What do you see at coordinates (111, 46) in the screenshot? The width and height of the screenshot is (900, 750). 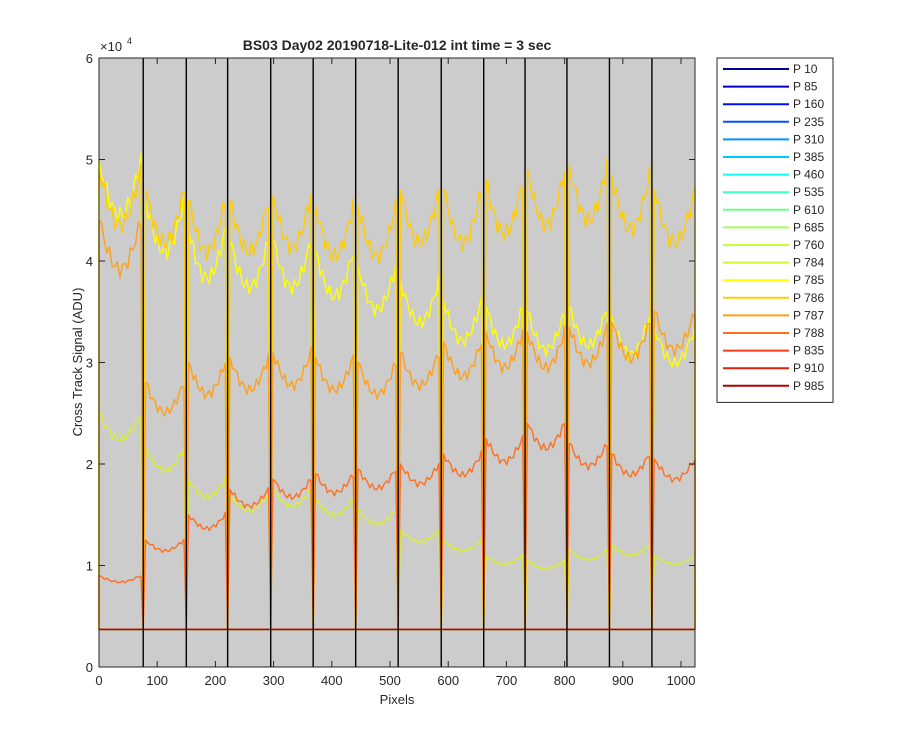 I see `y-axis-exponent-base: ×10` at bounding box center [111, 46].